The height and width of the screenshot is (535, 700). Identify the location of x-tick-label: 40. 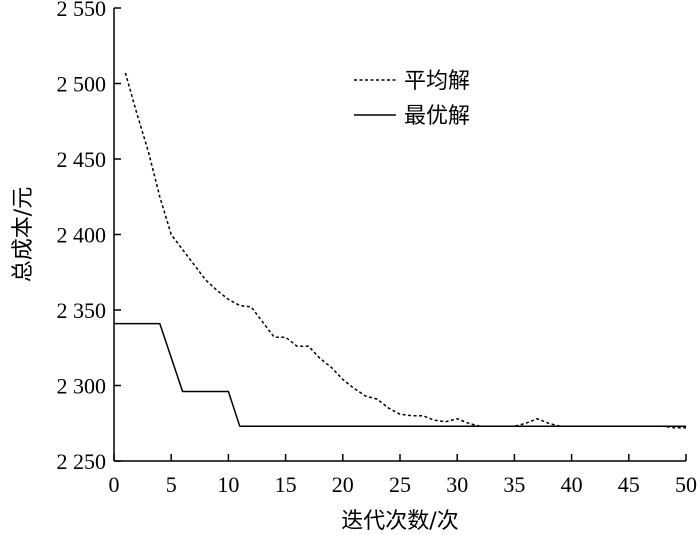
(572, 484).